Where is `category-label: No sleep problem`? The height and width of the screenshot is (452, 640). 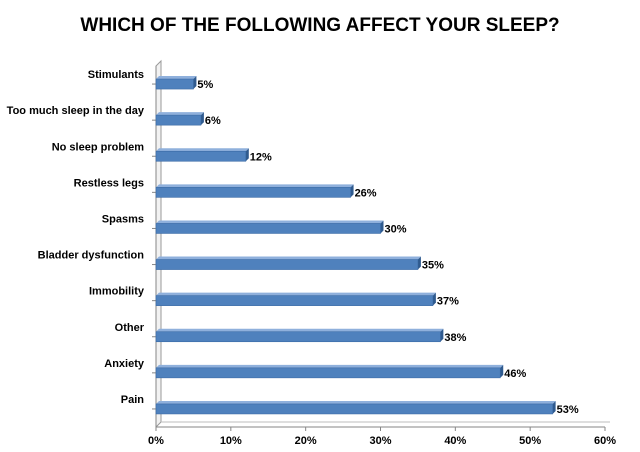 category-label: No sleep problem is located at coordinates (98, 147).